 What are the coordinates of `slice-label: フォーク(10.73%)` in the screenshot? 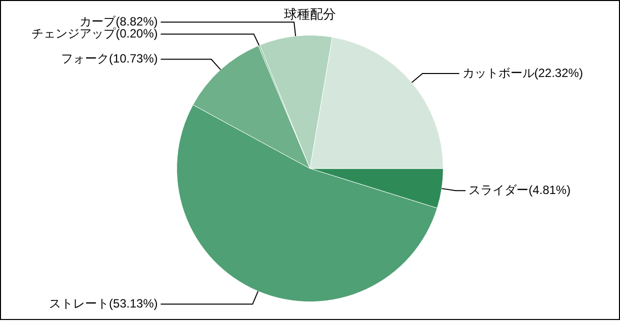 It's located at (109, 59).